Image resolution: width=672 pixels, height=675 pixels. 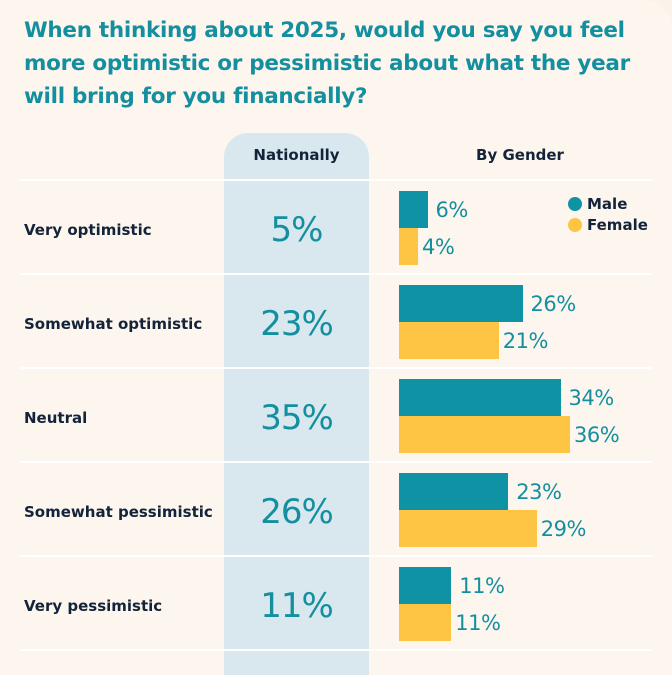 I want to click on female-value: 36%, so click(x=597, y=435).